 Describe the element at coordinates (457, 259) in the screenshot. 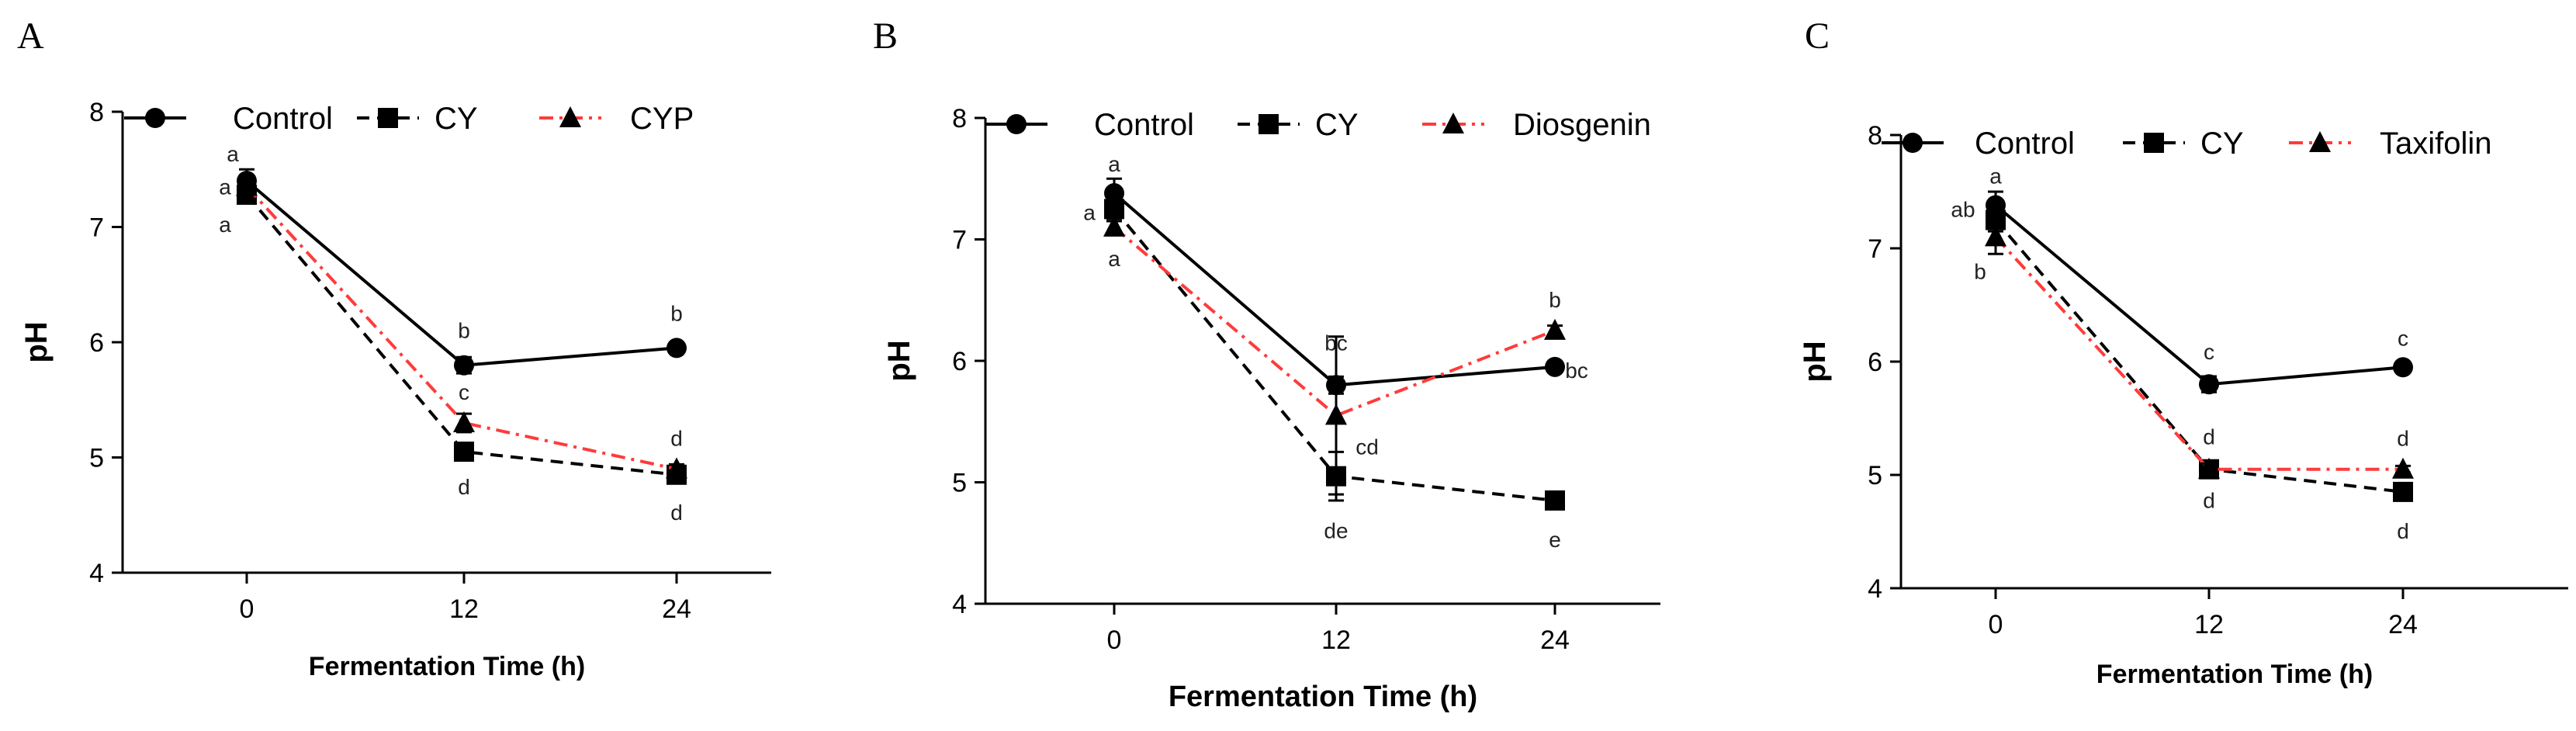

I see `series-control: a b b` at that location.